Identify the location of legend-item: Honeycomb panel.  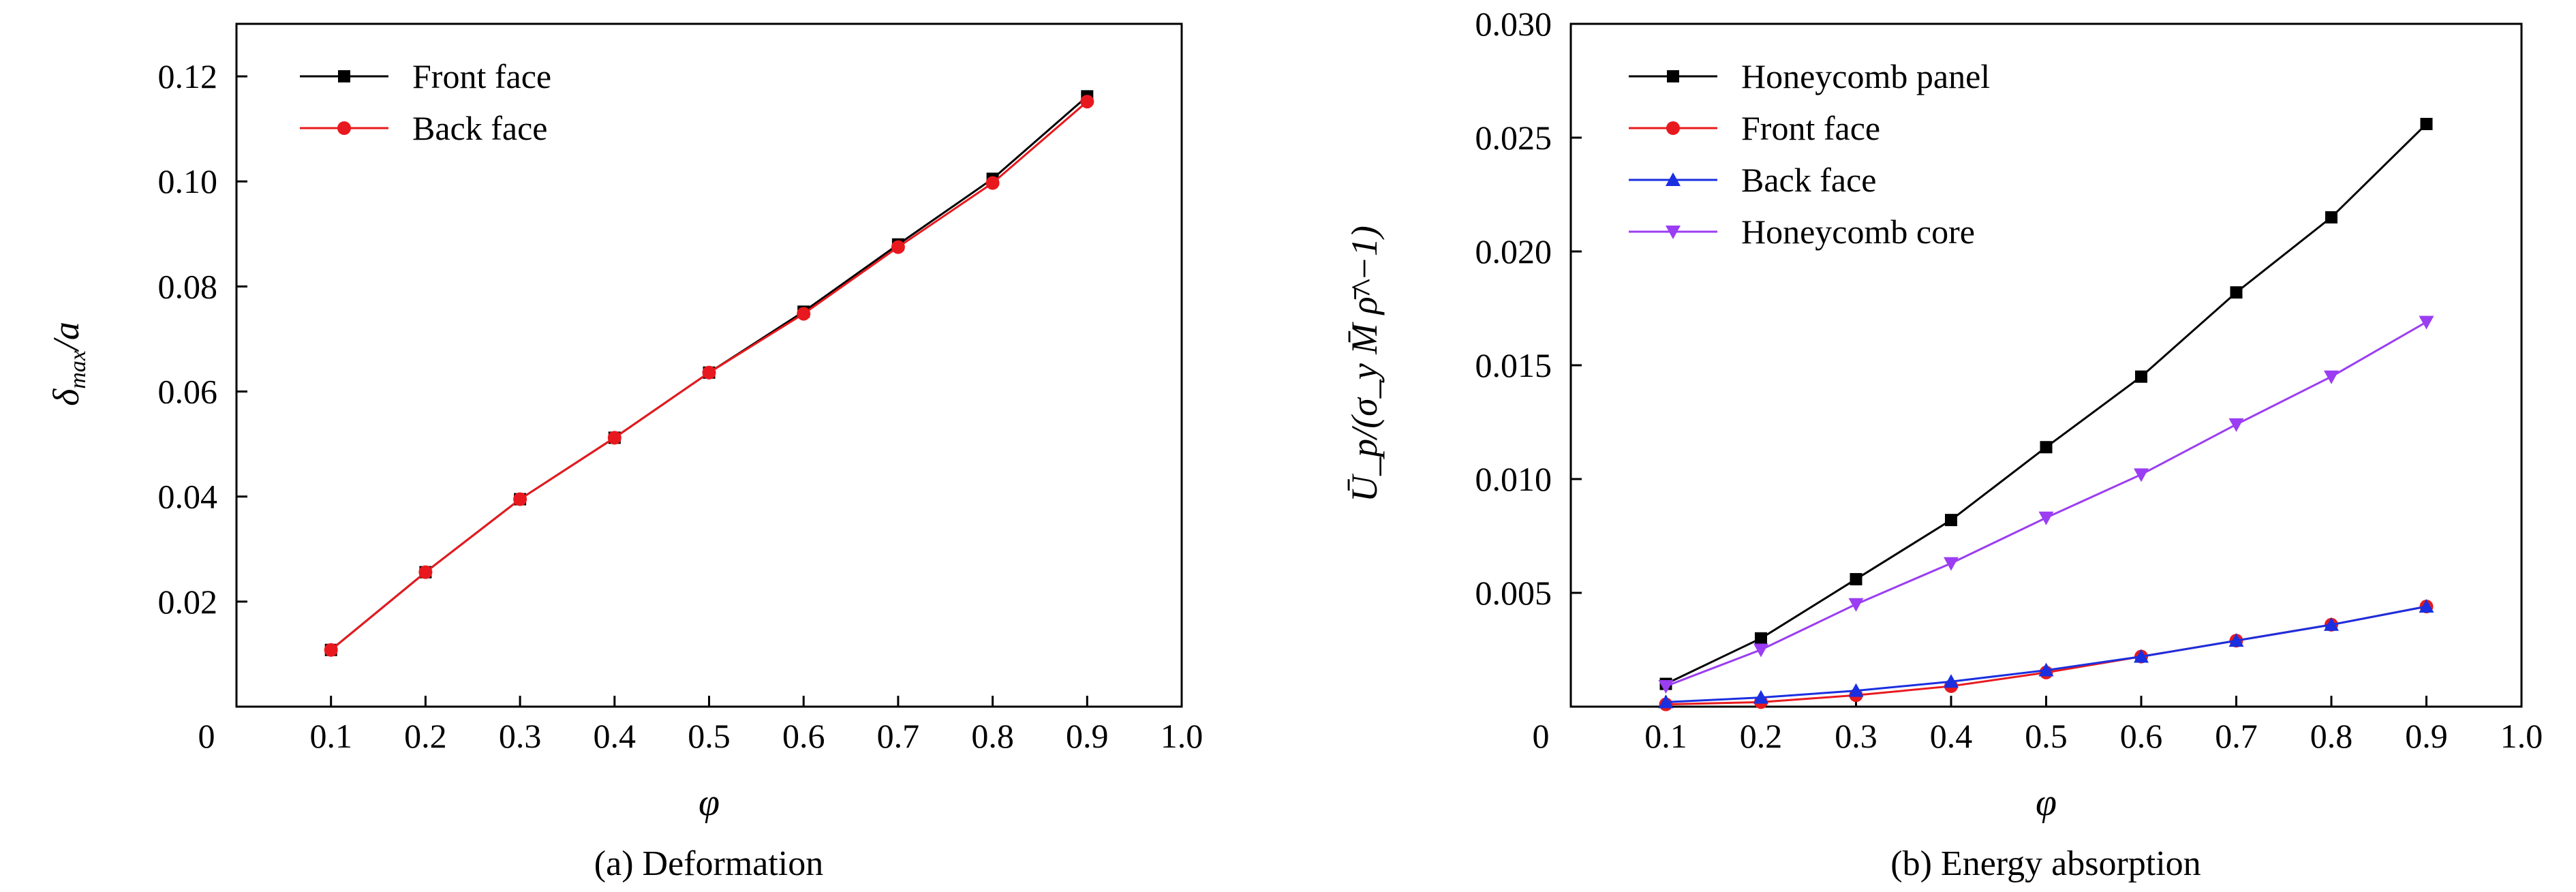
(1809, 76).